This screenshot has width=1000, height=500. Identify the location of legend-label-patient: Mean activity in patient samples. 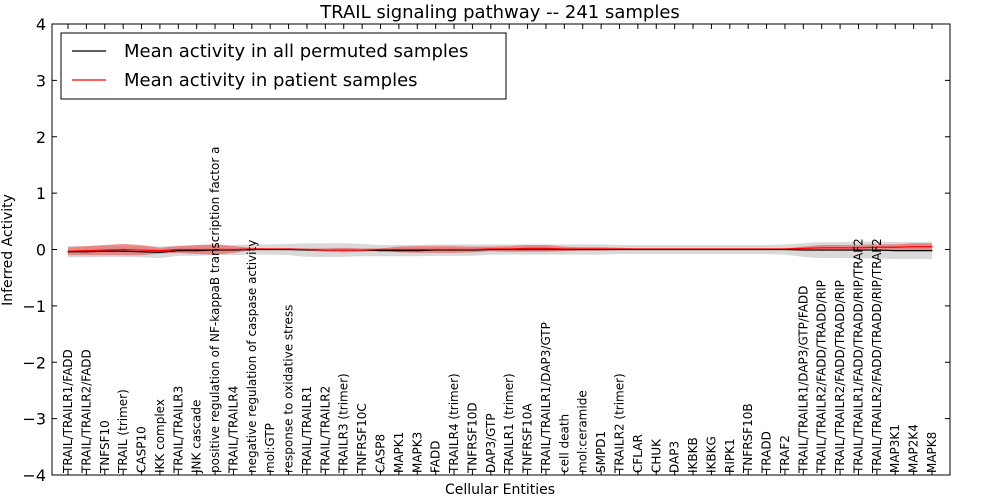
(271, 80).